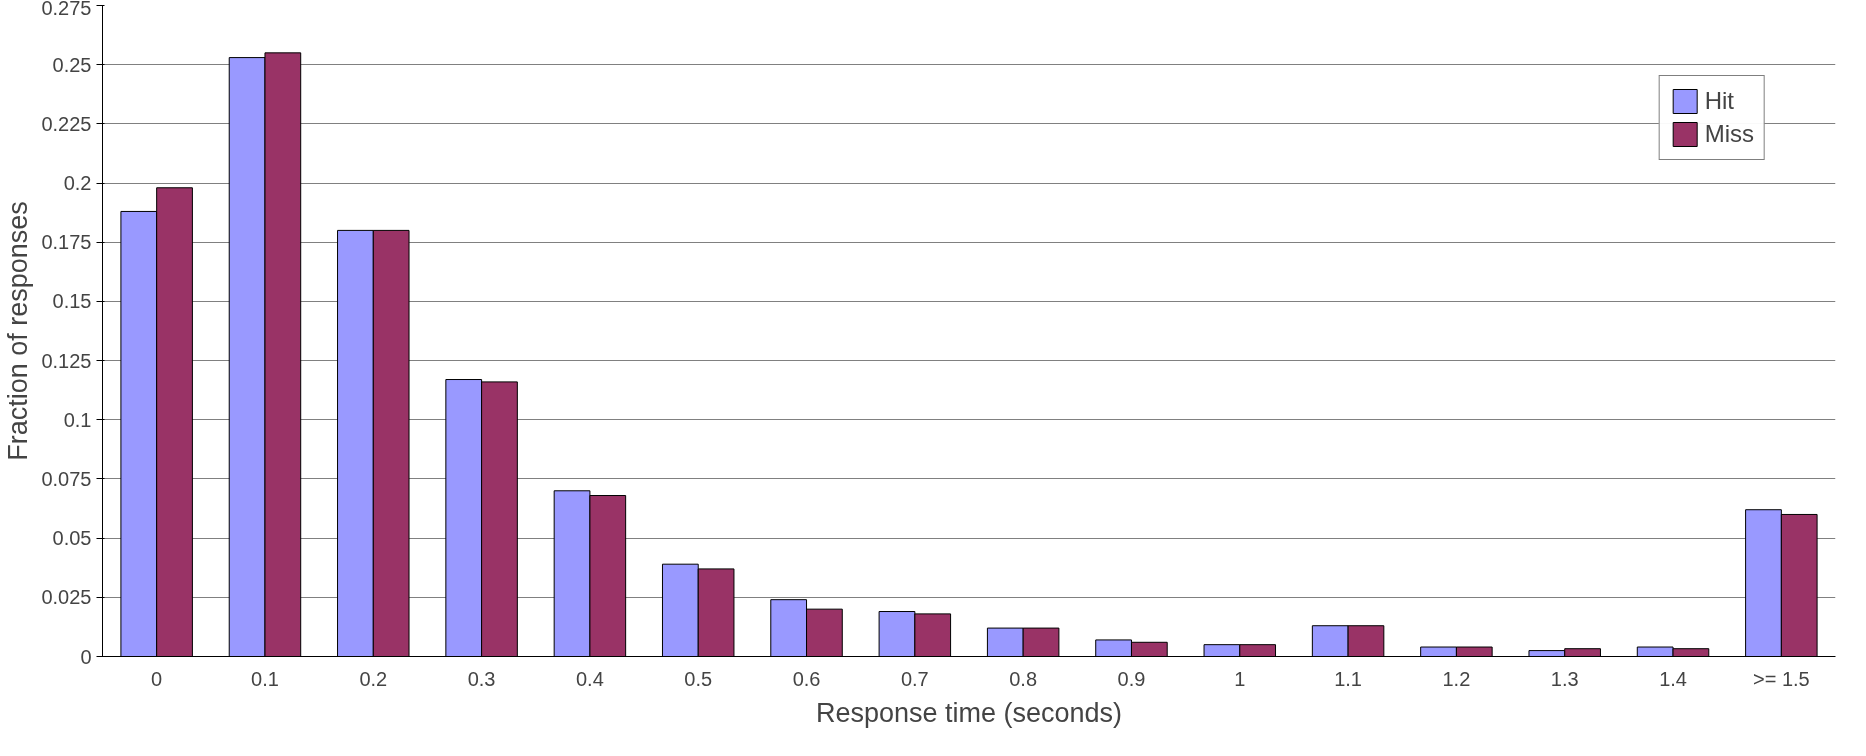 The height and width of the screenshot is (756, 1866). Describe the element at coordinates (18, 331) in the screenshot. I see `y-axis-title: Fraction of responses` at that location.